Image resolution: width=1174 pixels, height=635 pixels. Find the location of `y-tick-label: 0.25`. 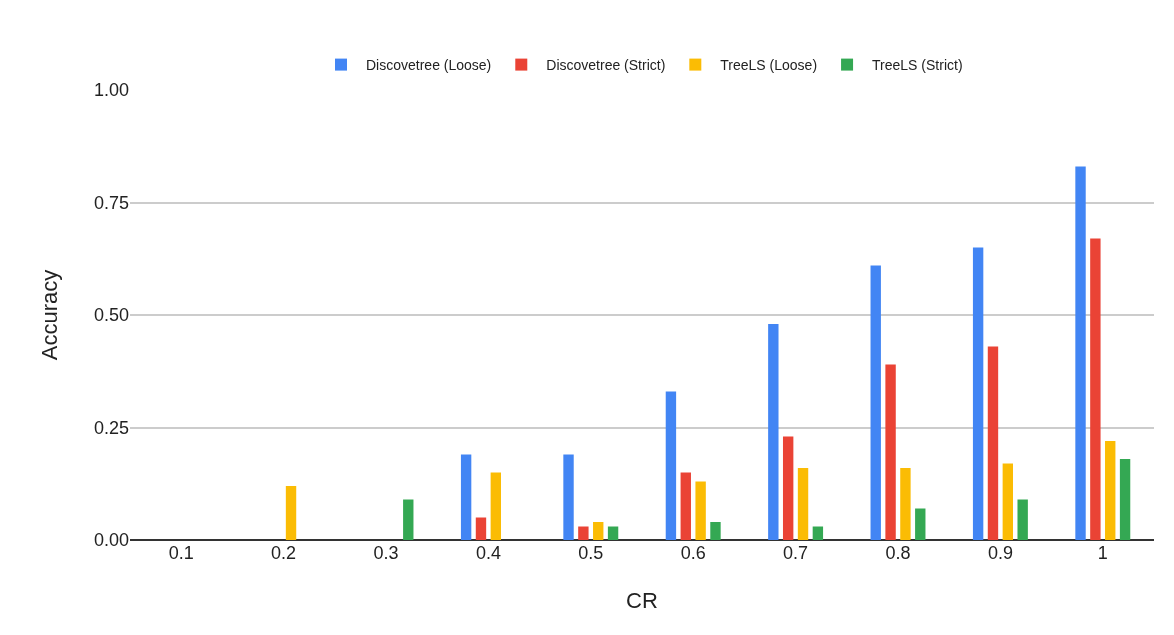

y-tick-label: 0.25 is located at coordinates (111, 427).